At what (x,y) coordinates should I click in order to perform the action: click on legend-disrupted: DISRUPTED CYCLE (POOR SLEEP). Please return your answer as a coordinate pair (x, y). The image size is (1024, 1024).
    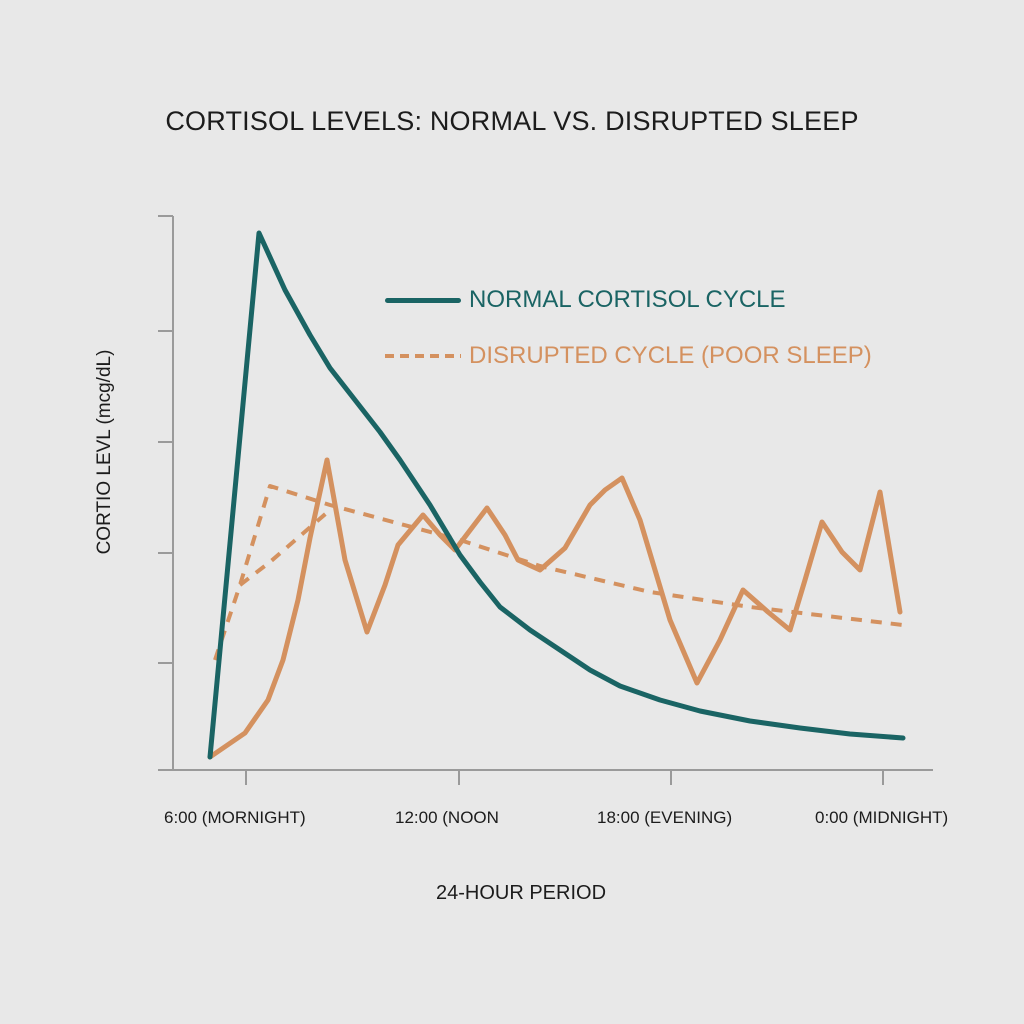
    Looking at the image, I should click on (628, 356).